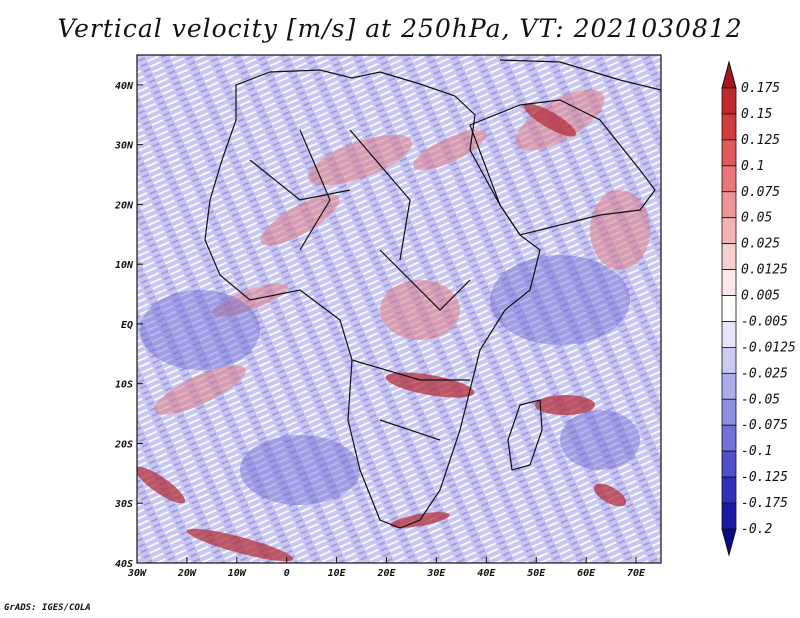 This screenshot has height=618, width=800. Describe the element at coordinates (337, 573) in the screenshot. I see `x-tick-label: 10E` at that location.